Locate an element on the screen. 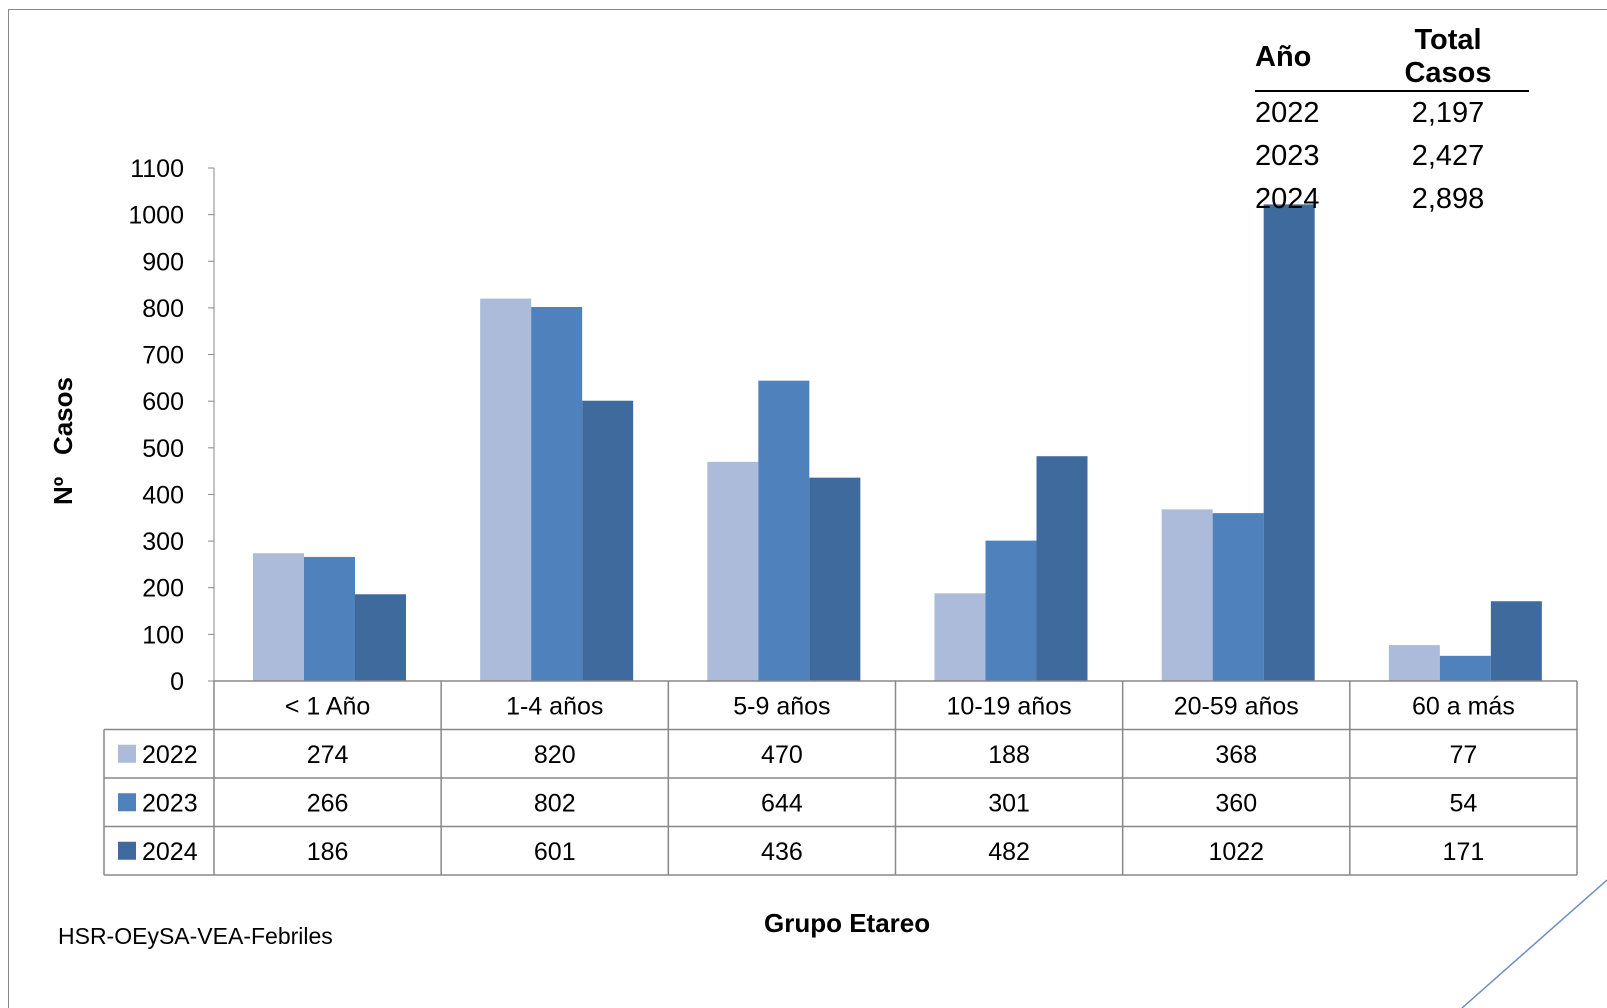 This screenshot has height=1008, width=1607. y-tick-label: 200 is located at coordinates (163, 589).